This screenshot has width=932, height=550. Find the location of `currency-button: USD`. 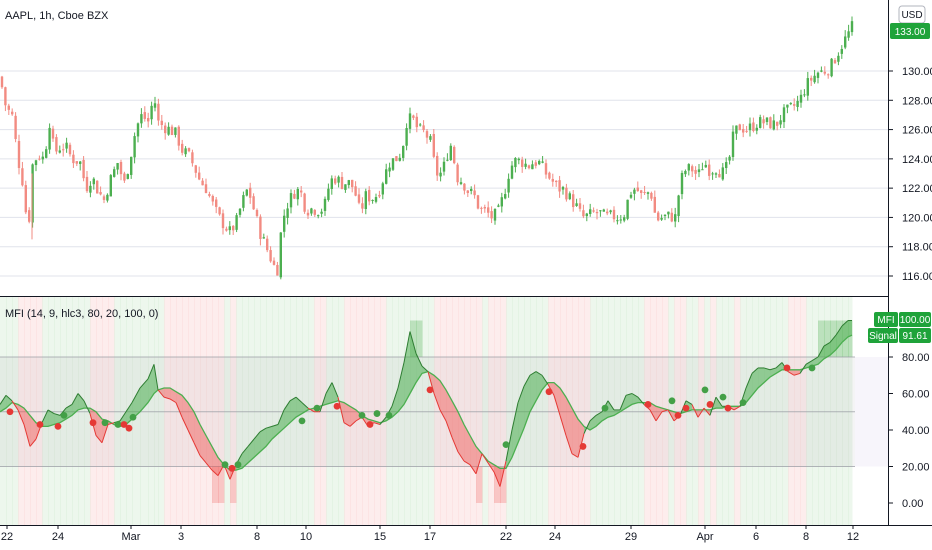

currency-button: USD is located at coordinates (912, 14).